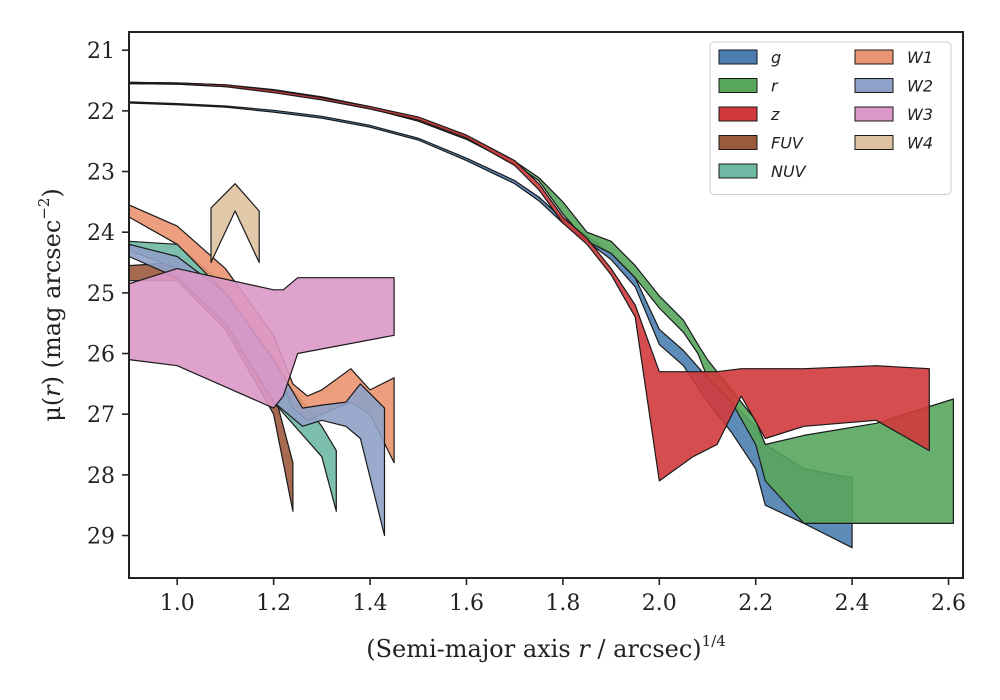 This screenshot has width=1000, height=700. I want to click on legend-swatch-w4, so click(874, 142).